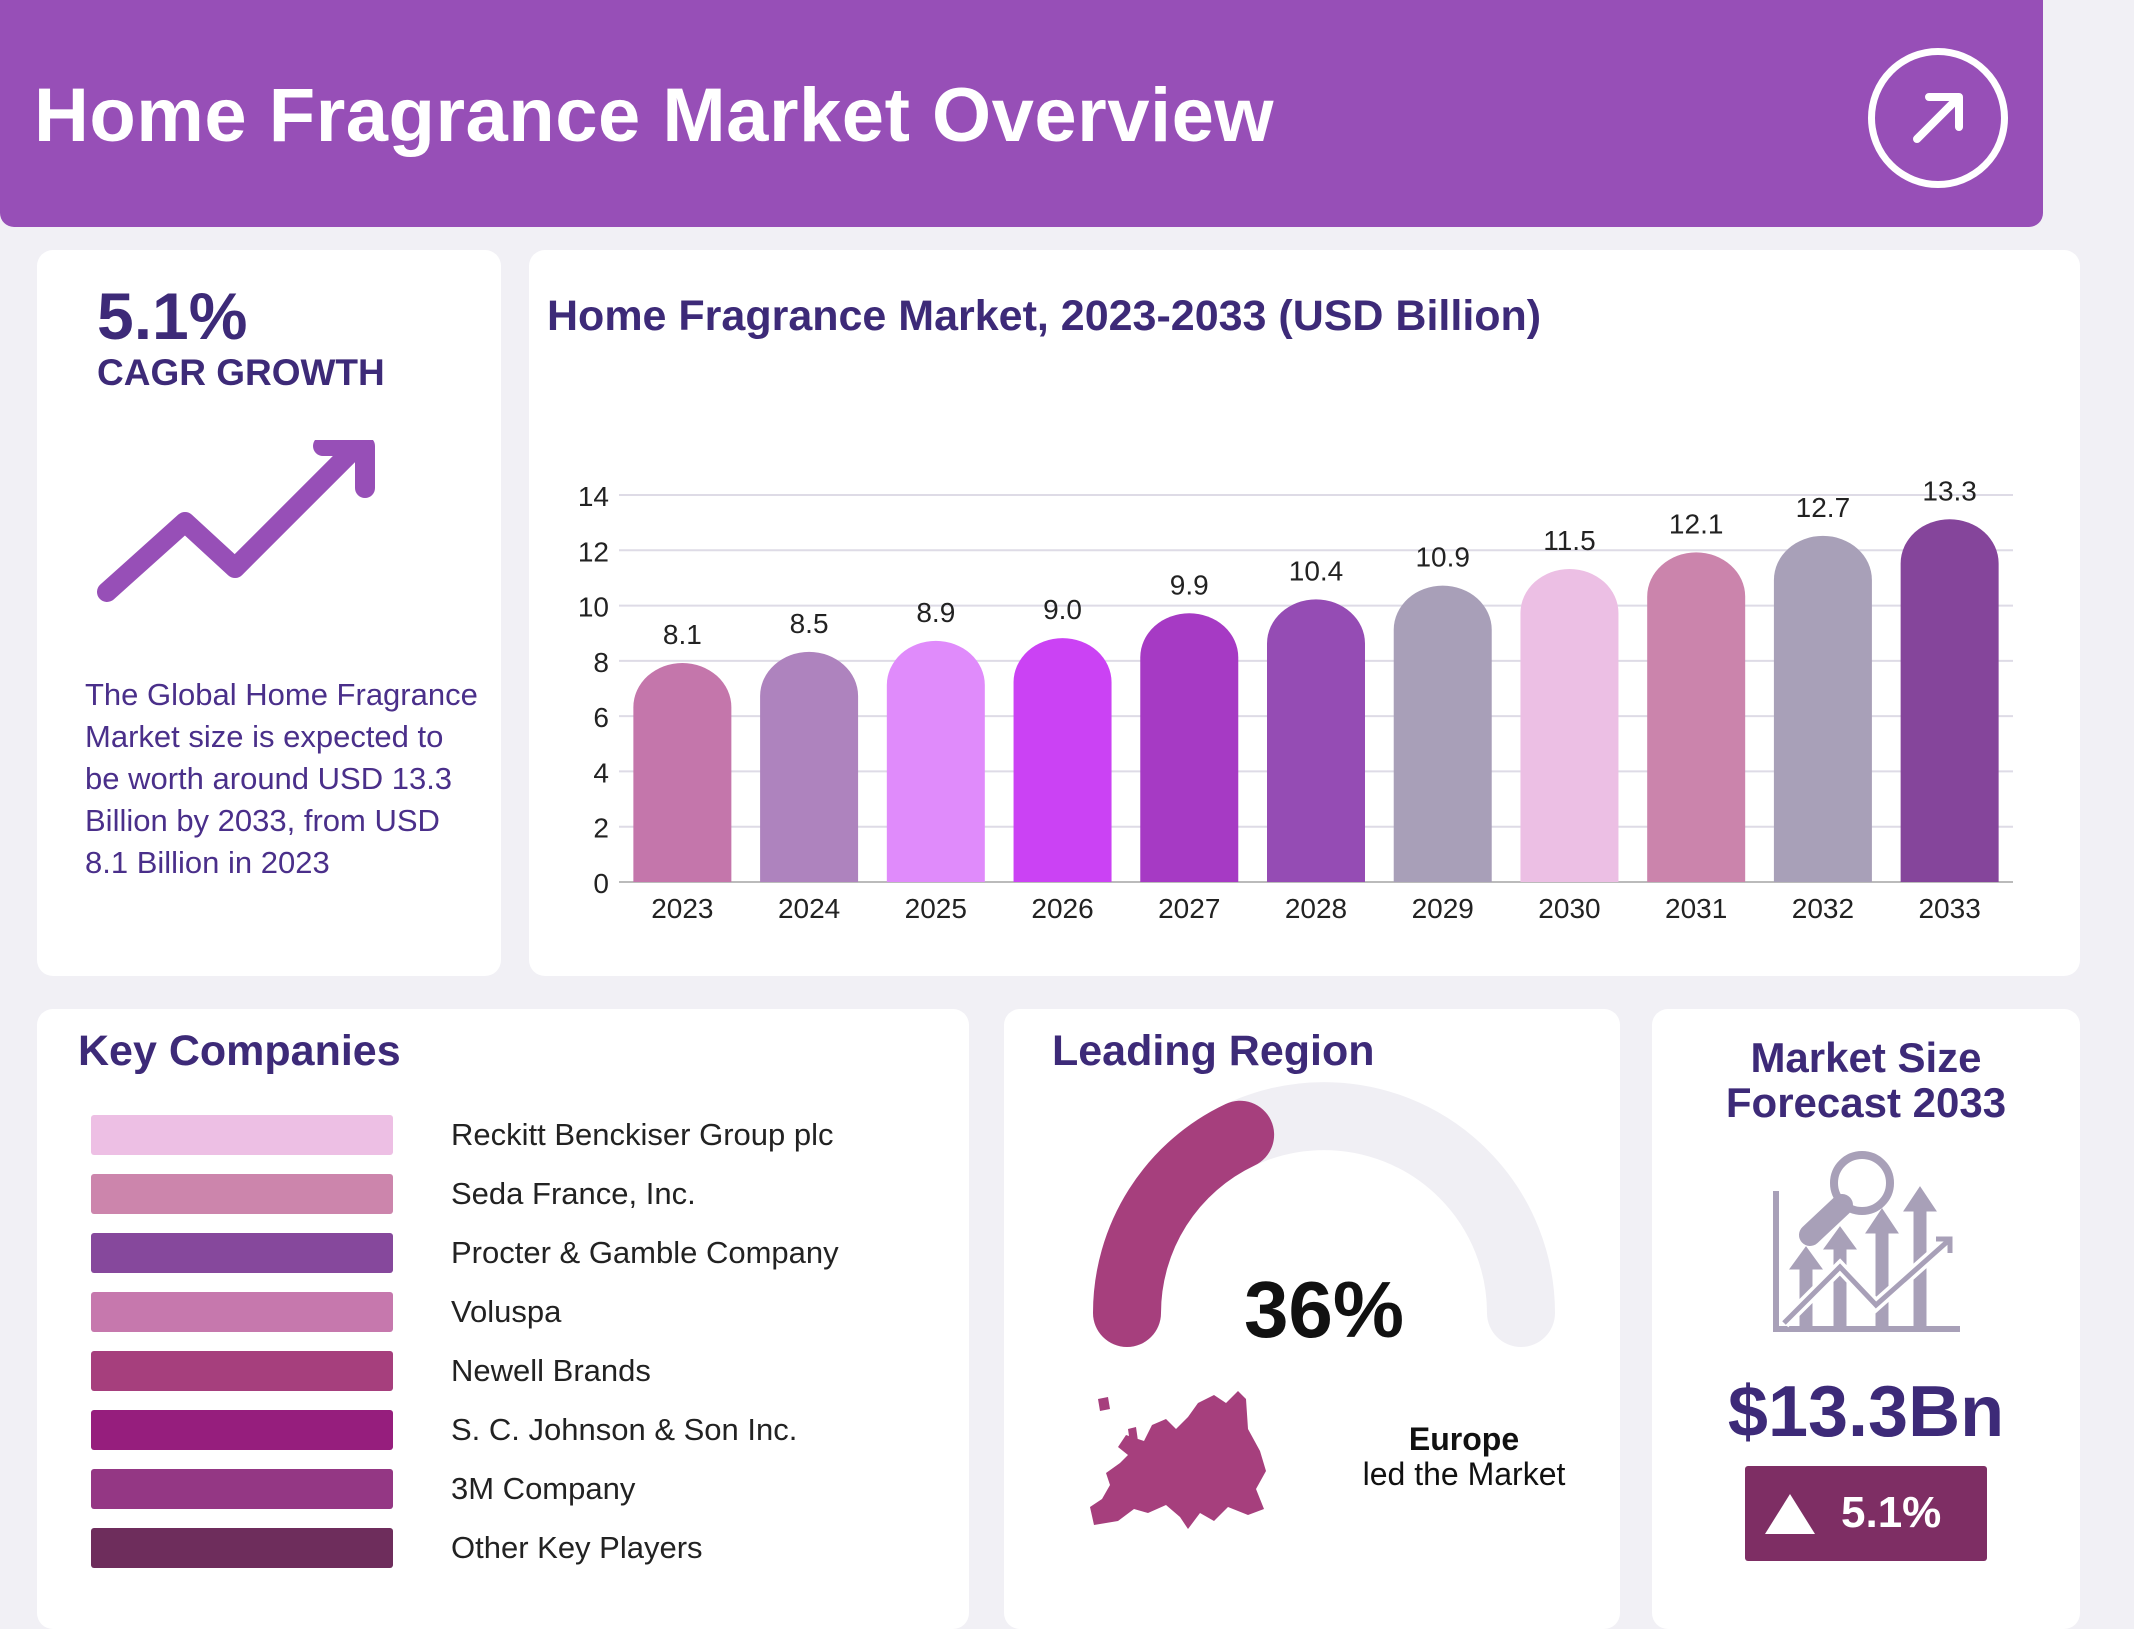 The width and height of the screenshot is (2134, 1629). I want to click on bar-value-label: 8.5, so click(809, 623).